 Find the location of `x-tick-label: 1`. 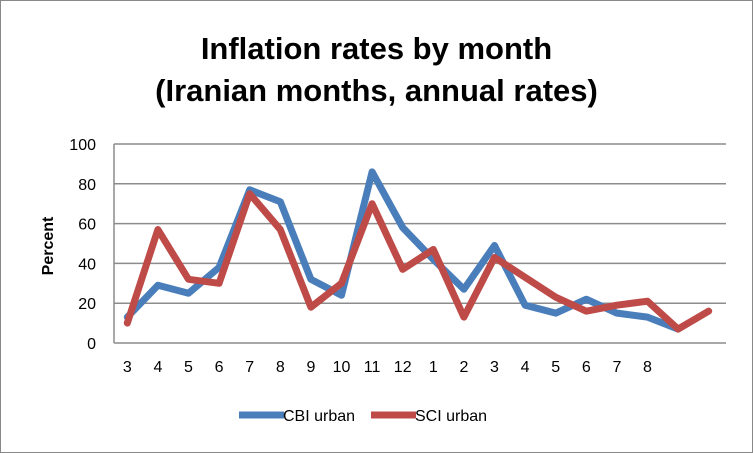

x-tick-label: 1 is located at coordinates (433, 367).